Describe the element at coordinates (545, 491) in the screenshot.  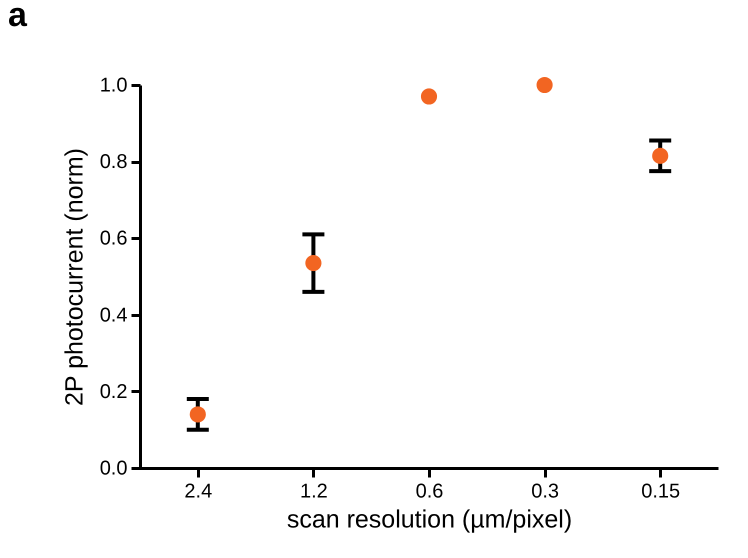
I see `x-tick-label: 0.3` at that location.